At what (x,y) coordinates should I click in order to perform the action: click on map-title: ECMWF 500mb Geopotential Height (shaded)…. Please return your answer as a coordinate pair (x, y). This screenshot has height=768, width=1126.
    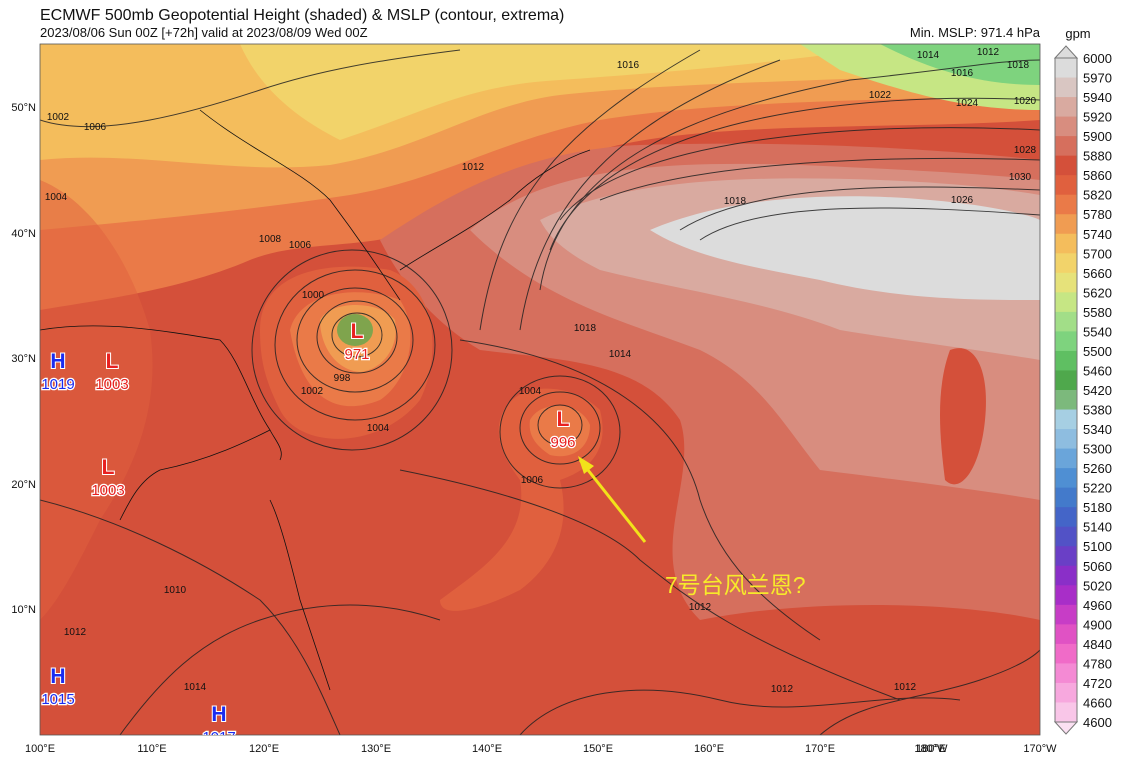
    Looking at the image, I should click on (302, 15).